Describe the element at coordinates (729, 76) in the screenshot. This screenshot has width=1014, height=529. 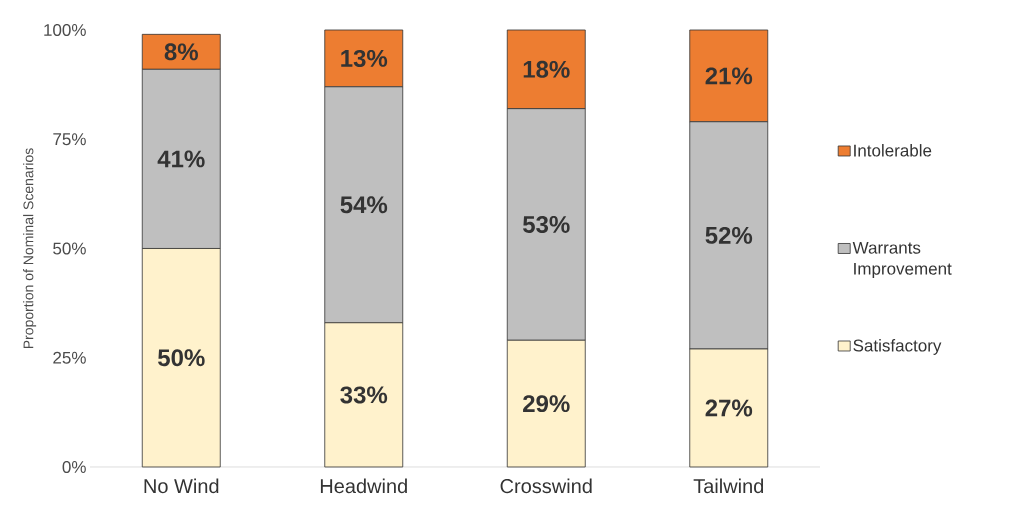
I see `data-label: 21%` at that location.